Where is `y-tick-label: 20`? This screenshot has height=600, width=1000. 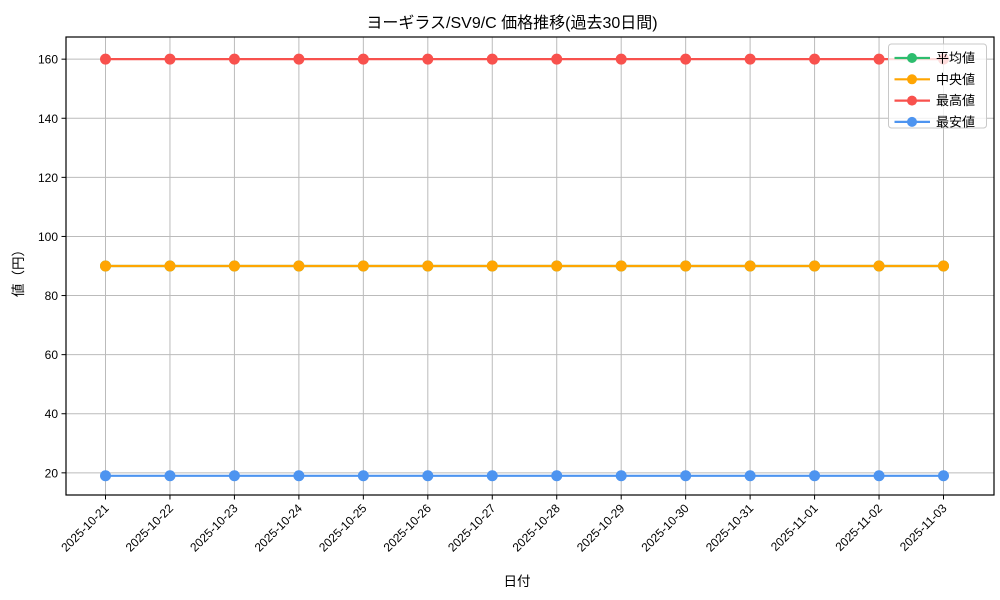 y-tick-label: 20 is located at coordinates (52, 473).